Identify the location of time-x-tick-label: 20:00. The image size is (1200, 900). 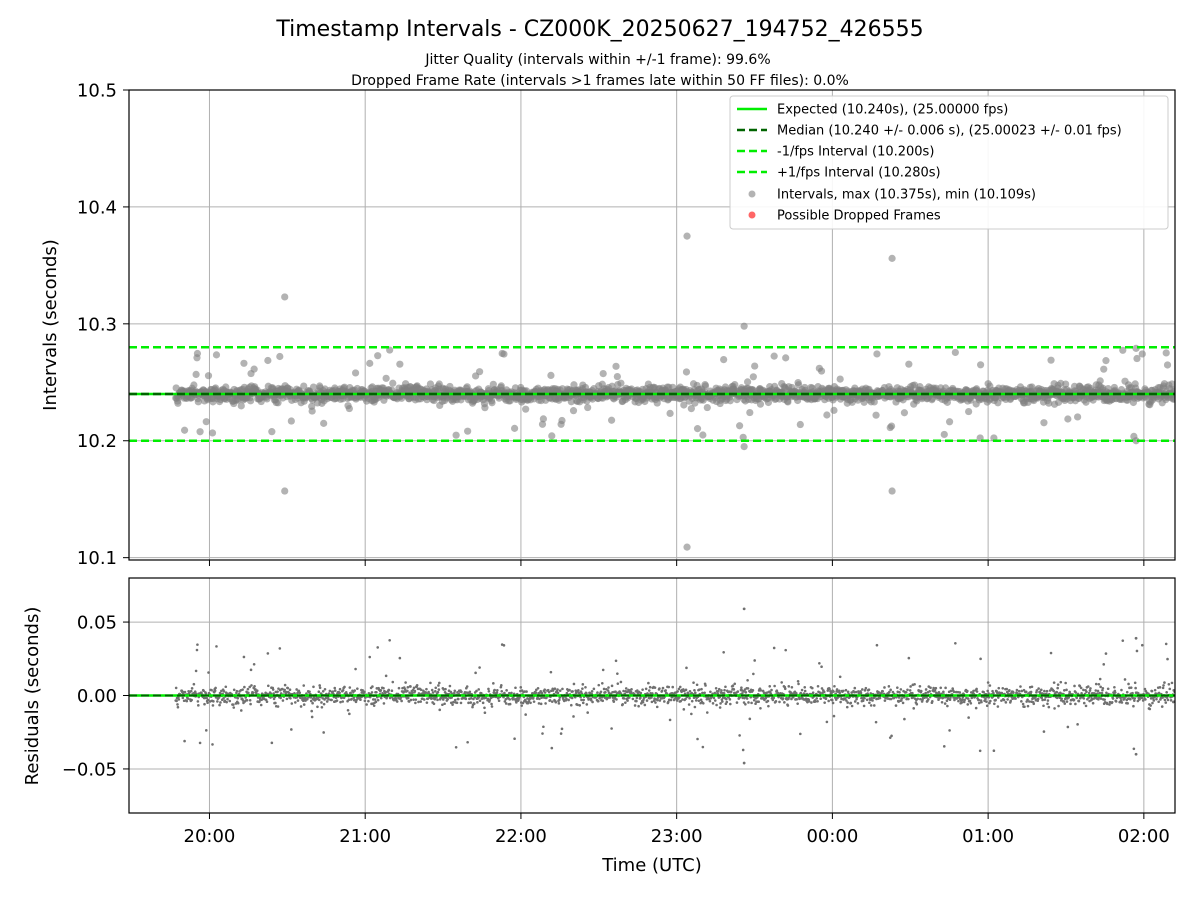
(210, 836).